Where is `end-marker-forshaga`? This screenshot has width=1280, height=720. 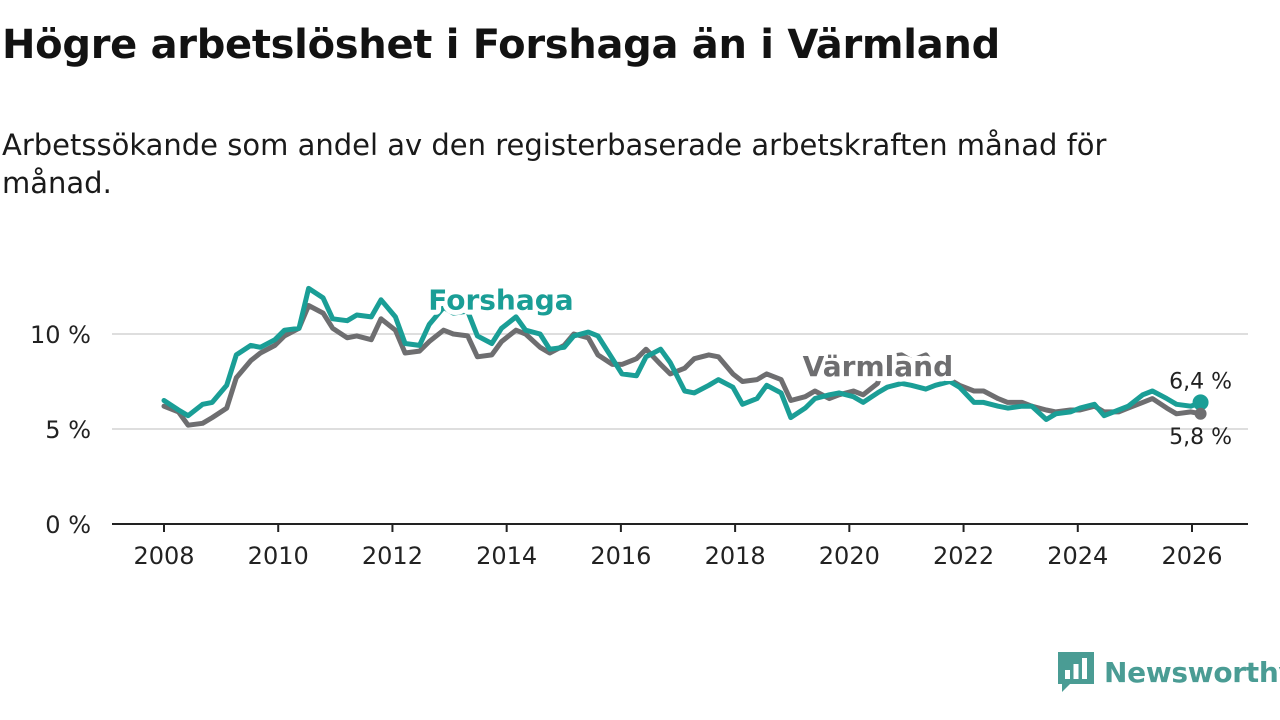
end-marker-forshaga is located at coordinates (1200, 402).